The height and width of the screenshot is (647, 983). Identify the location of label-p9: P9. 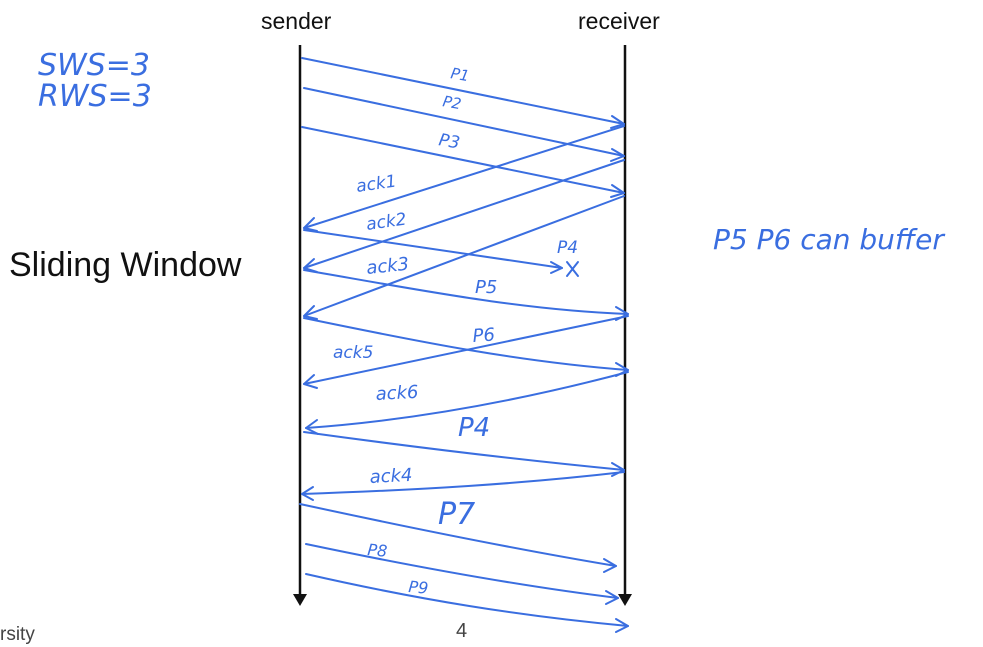
(418, 587).